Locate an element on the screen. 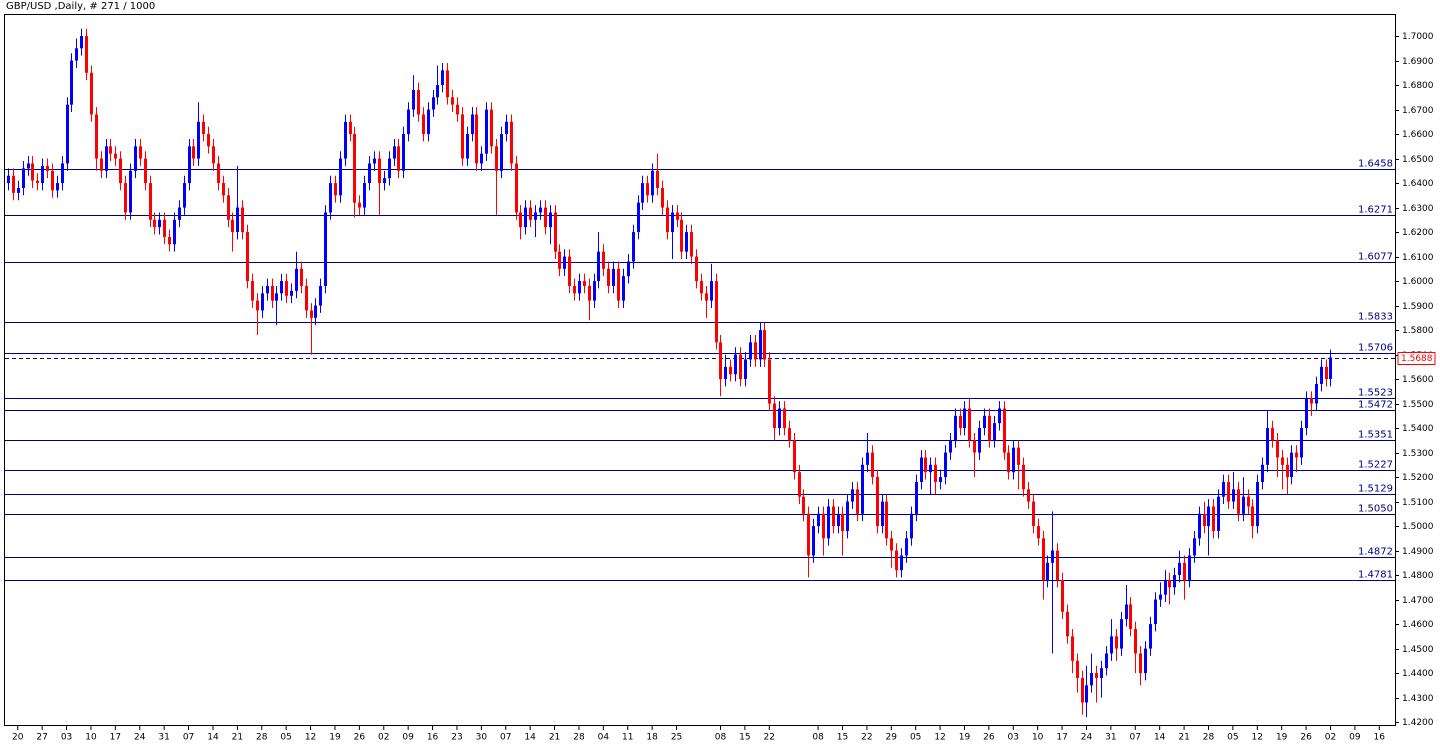  level-label: 1.4872 is located at coordinates (1375, 552).